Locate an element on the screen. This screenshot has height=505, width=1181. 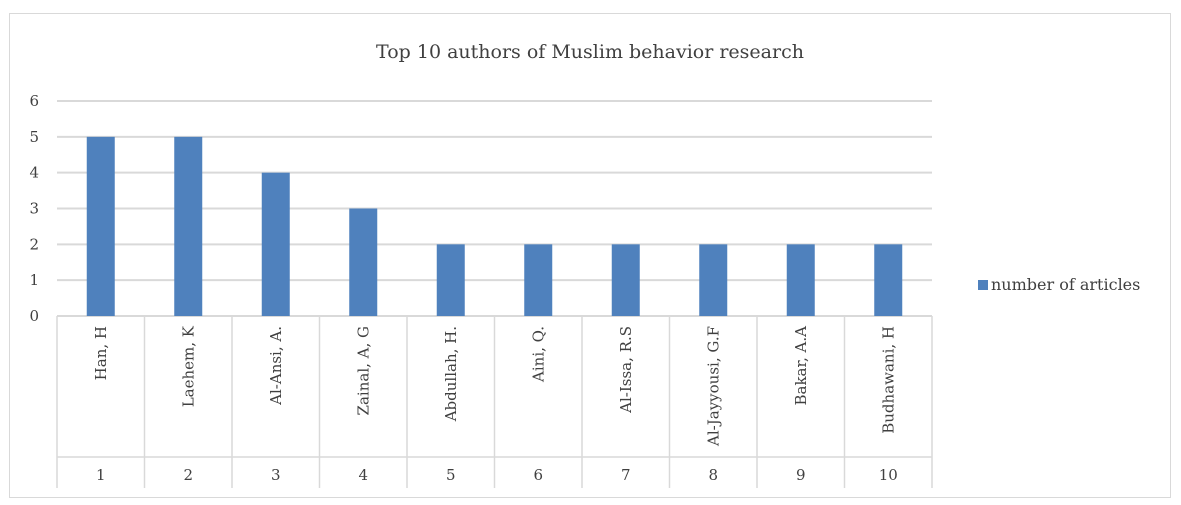
legend-label: number of articles is located at coordinates (1065, 284).